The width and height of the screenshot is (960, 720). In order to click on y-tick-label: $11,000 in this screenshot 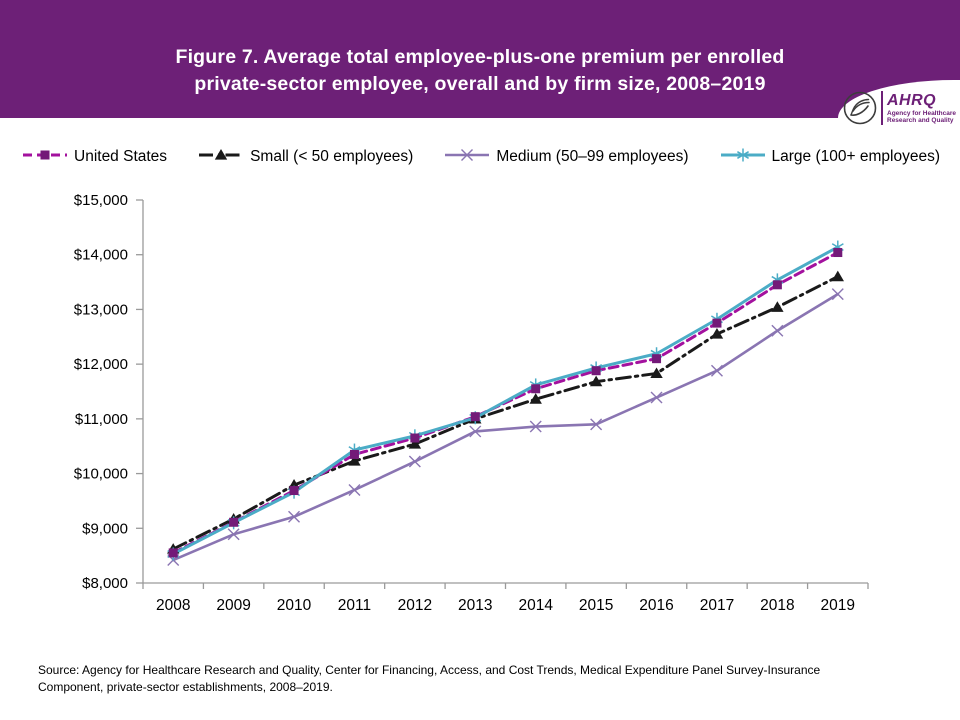, I will do `click(101, 419)`.